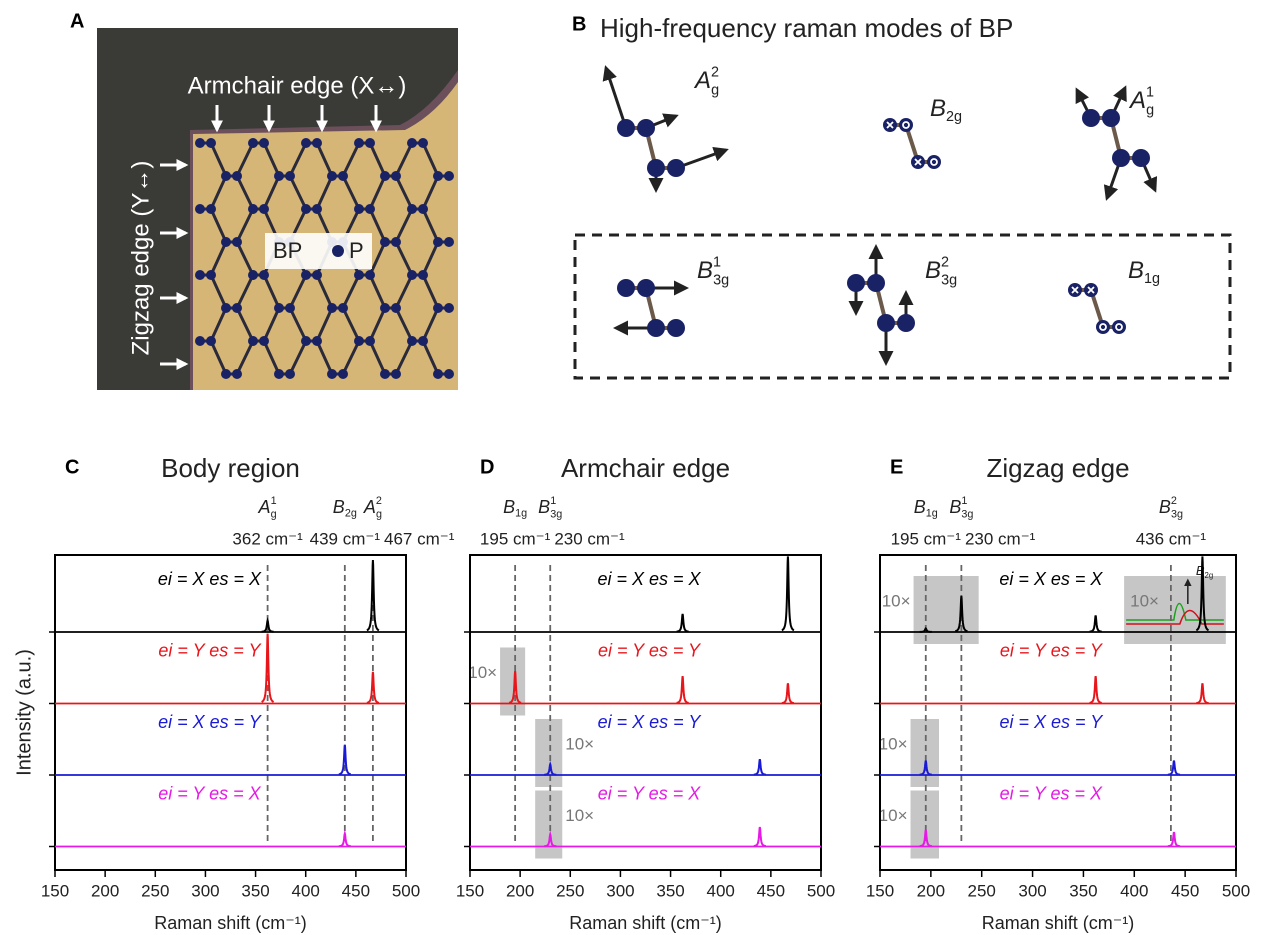 The width and height of the screenshot is (1264, 935). What do you see at coordinates (1236, 890) in the screenshot?
I see `x-tick-label: 500` at bounding box center [1236, 890].